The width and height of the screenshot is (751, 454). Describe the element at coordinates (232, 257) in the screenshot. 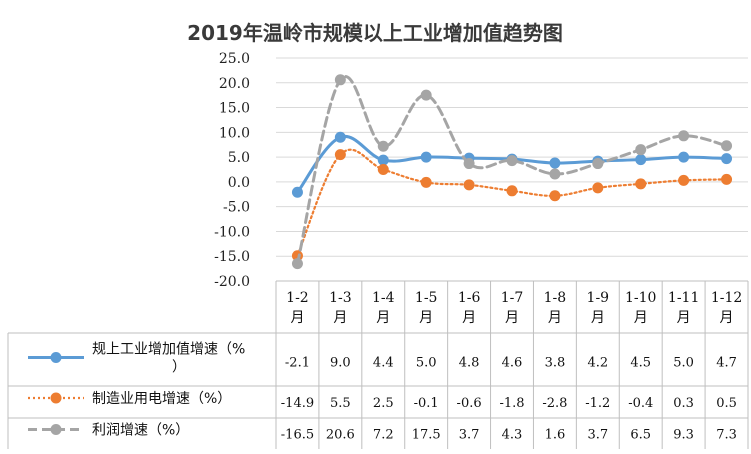

I see `y-tick-label: -15.0` at that location.